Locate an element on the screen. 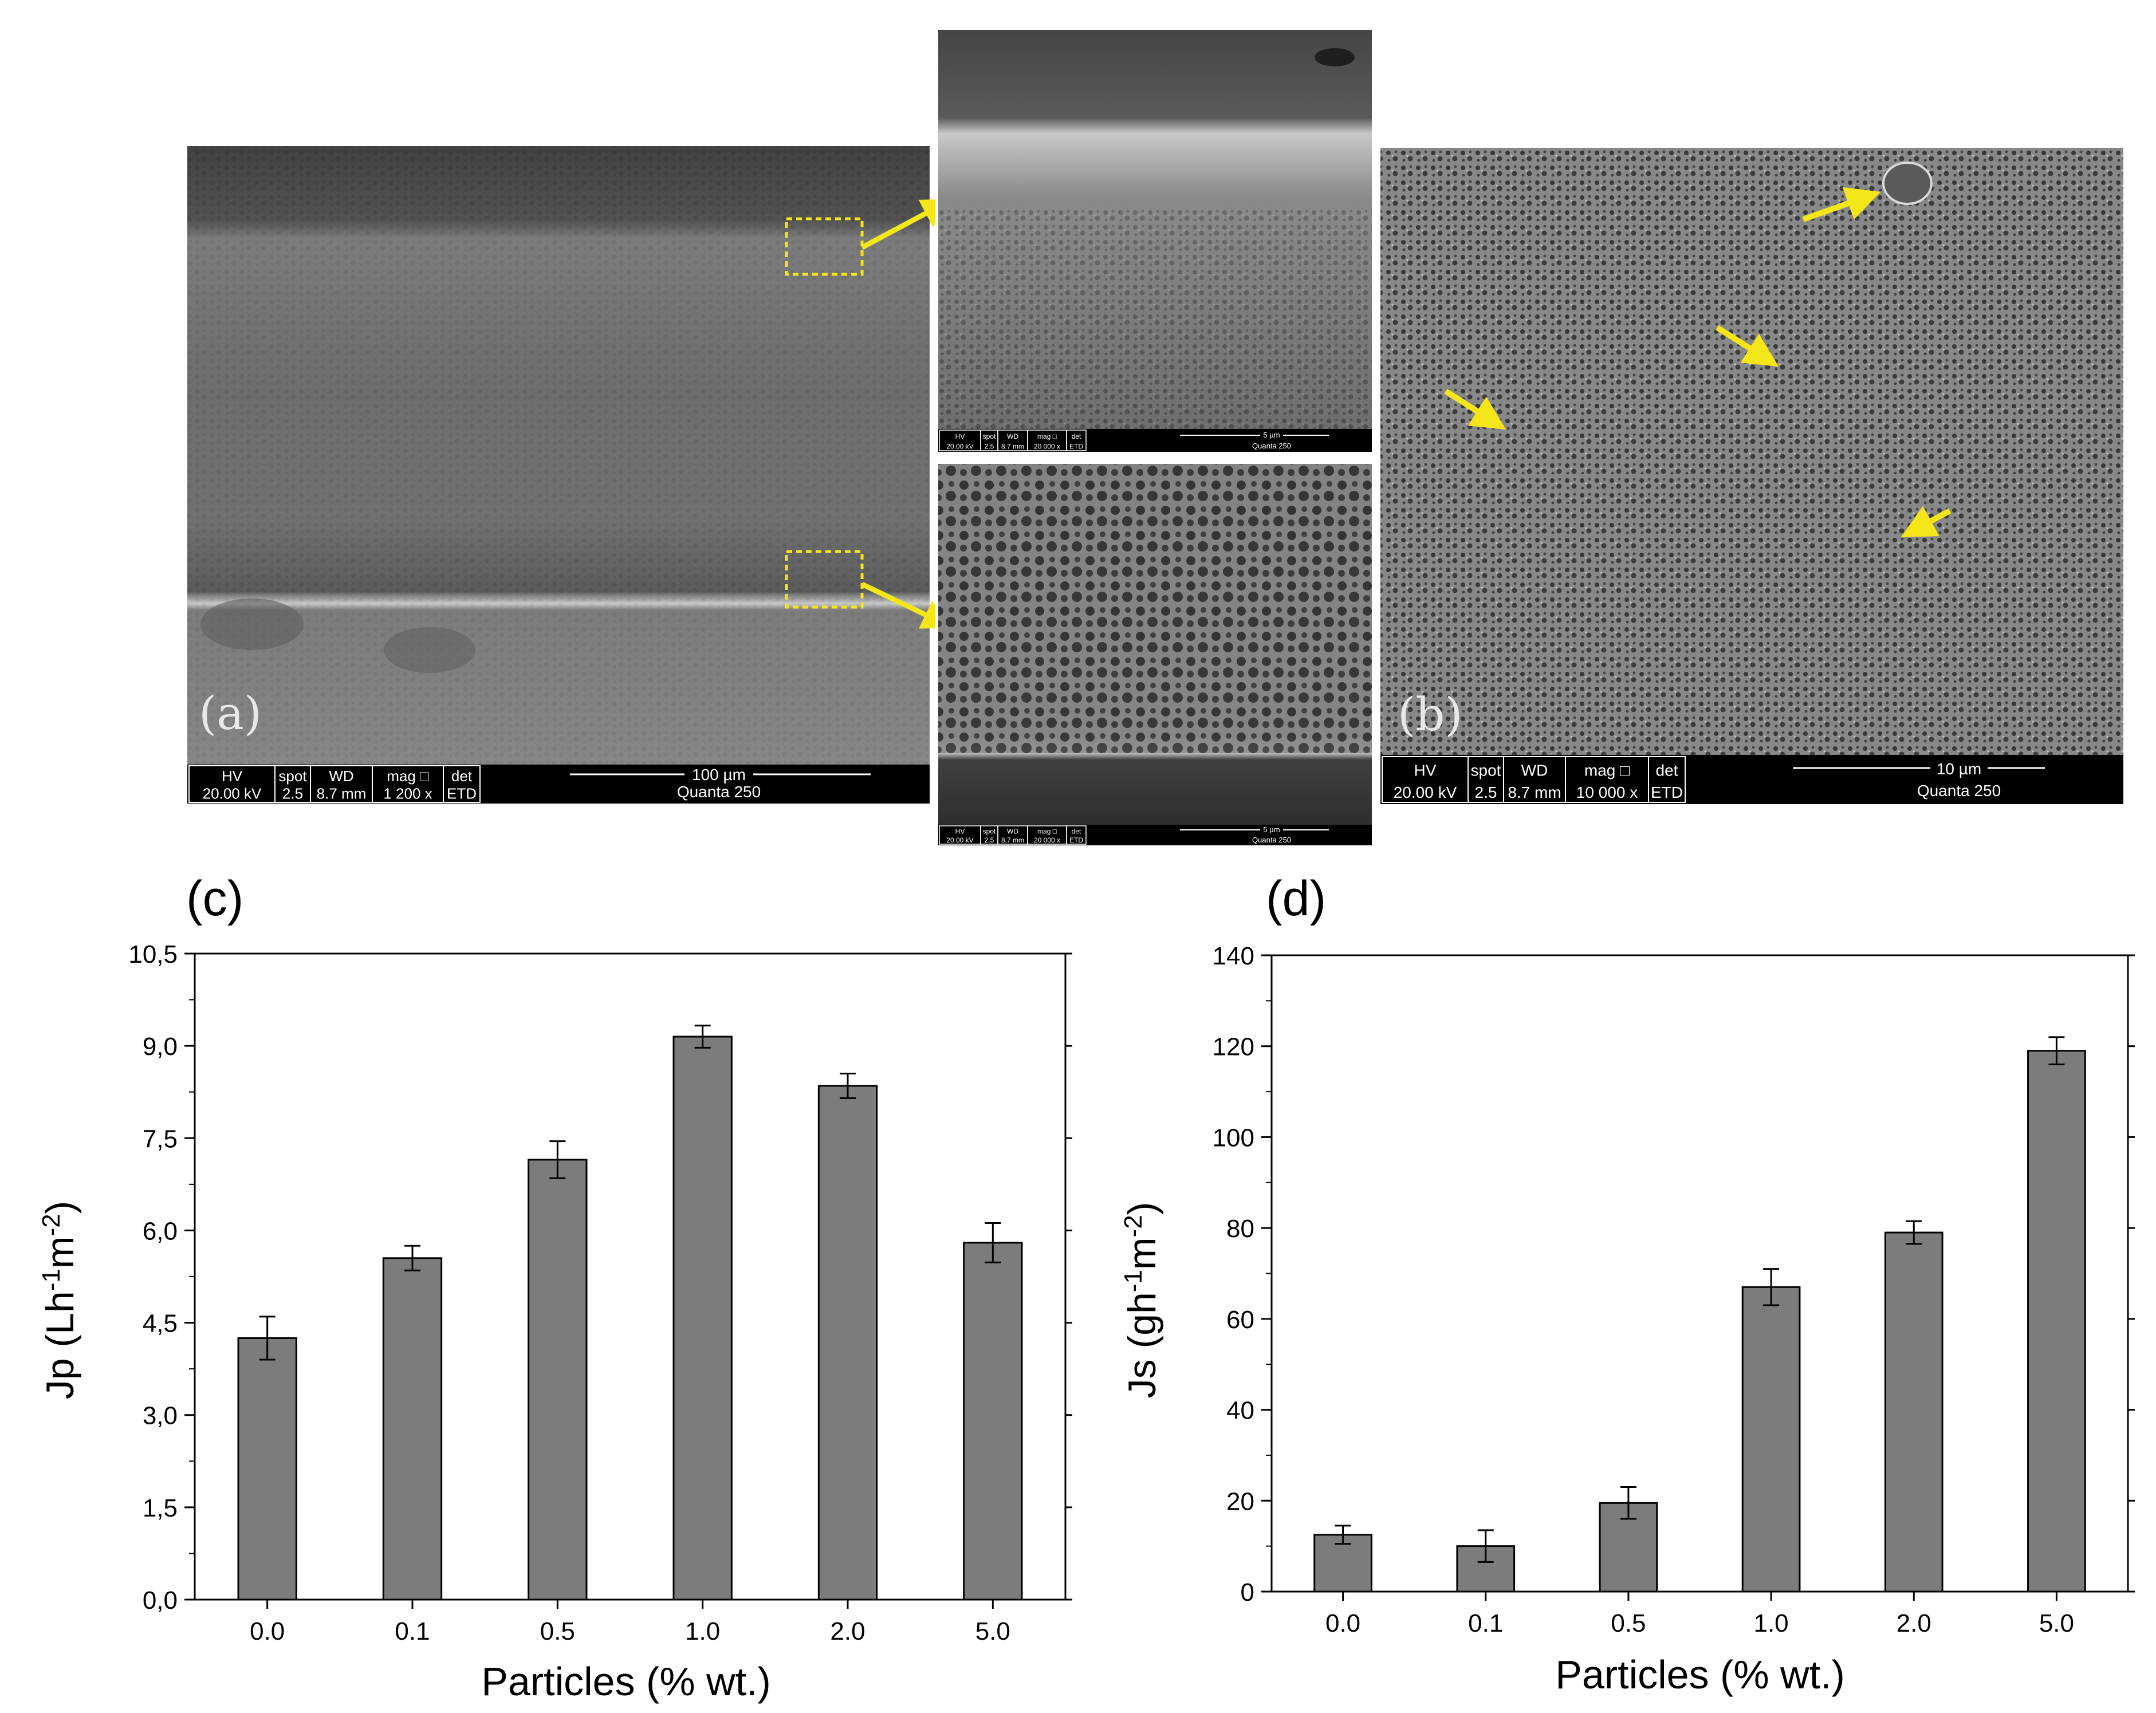 The image size is (2156, 1713). panel-b-label: (b) is located at coordinates (1430, 714).